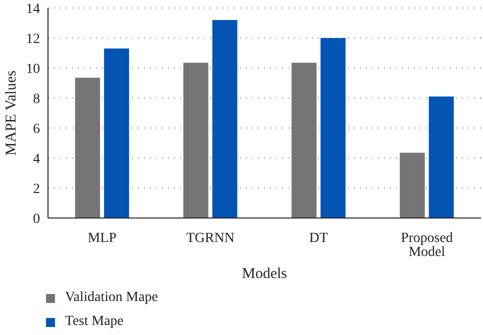 The height and width of the screenshot is (335, 483). What do you see at coordinates (210, 238) in the screenshot?
I see `x-tick-label: TGRNN` at bounding box center [210, 238].